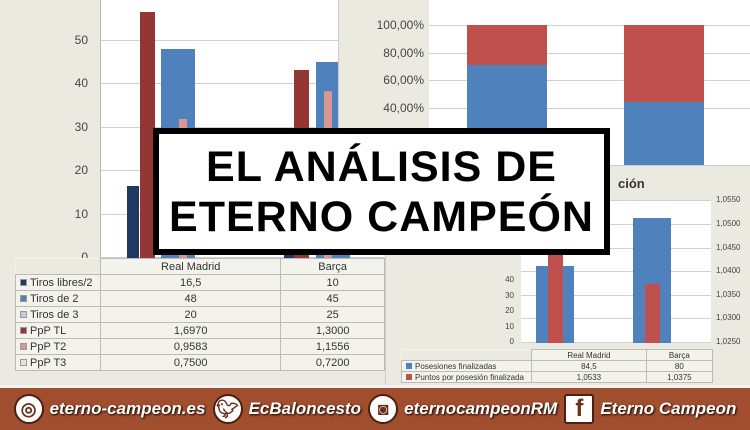  What do you see at coordinates (679, 366) in the screenshot?
I see `cell-value: 80` at bounding box center [679, 366].